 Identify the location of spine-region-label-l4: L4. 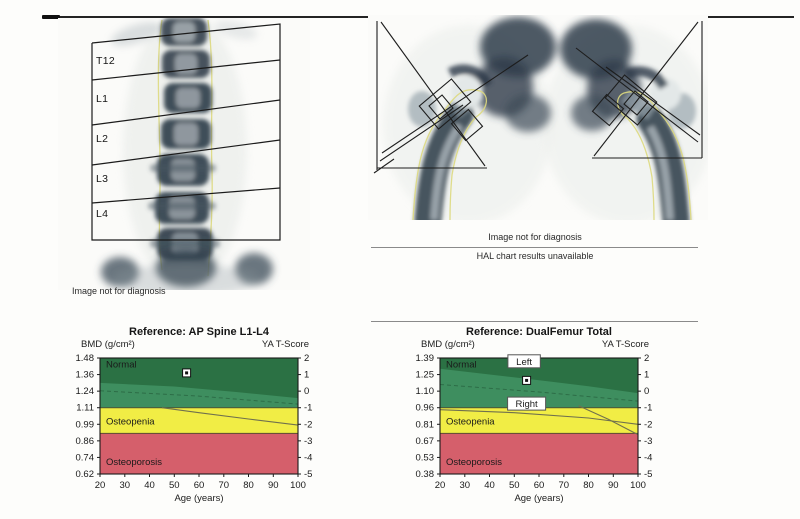
(102, 214).